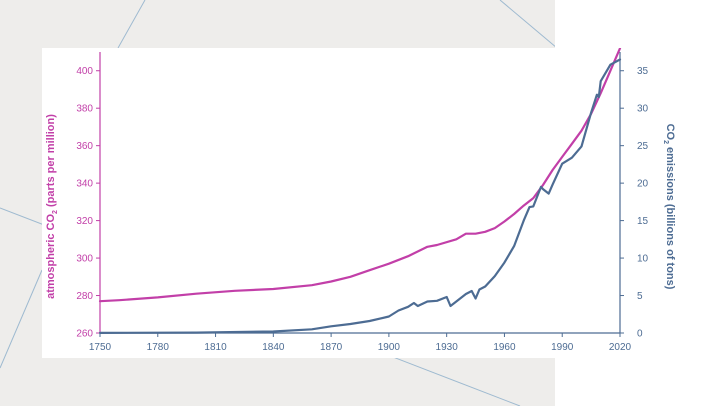 The height and width of the screenshot is (406, 720). What do you see at coordinates (84, 109) in the screenshot?
I see `left-tick-label: 380` at bounding box center [84, 109].